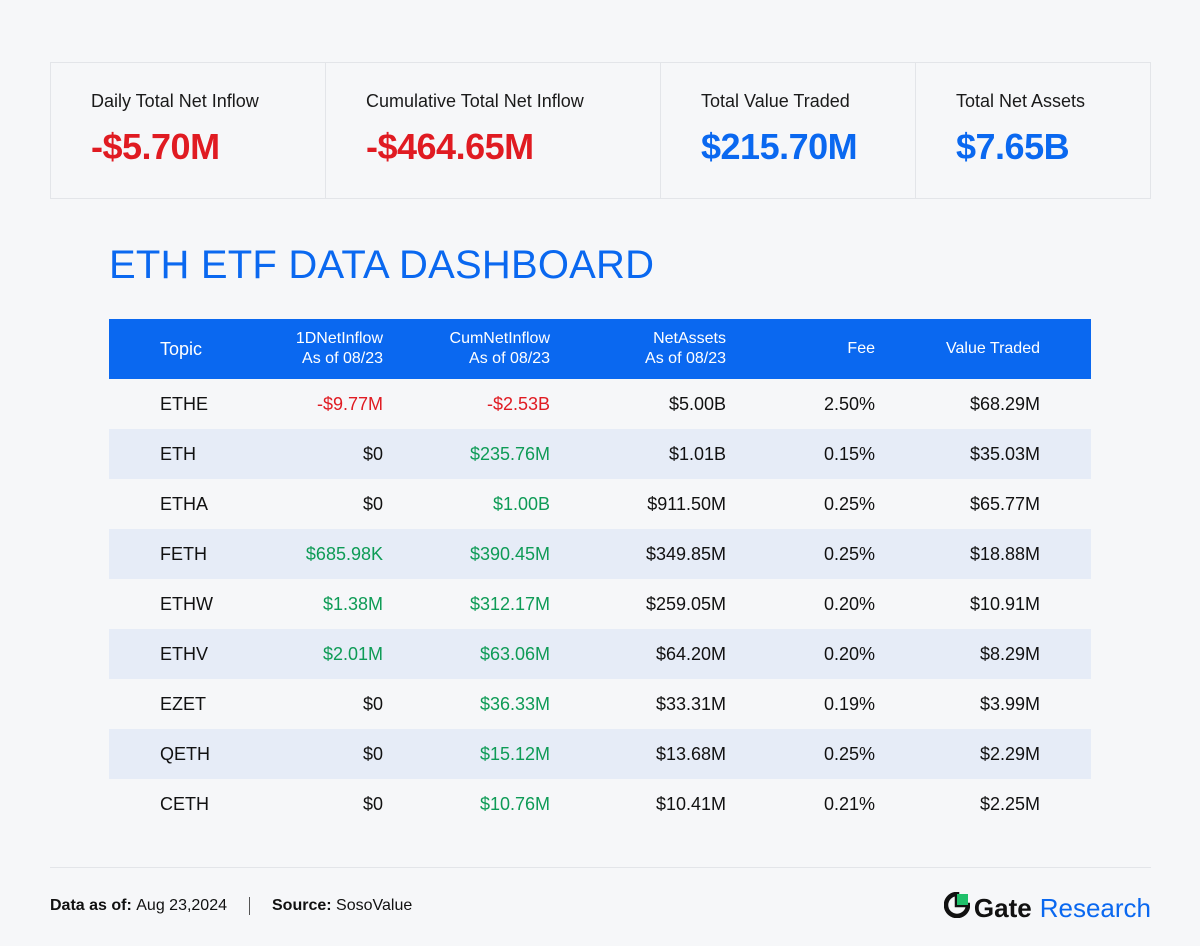  What do you see at coordinates (1004, 403) in the screenshot?
I see `cell-value-traded: $68.29M` at bounding box center [1004, 403].